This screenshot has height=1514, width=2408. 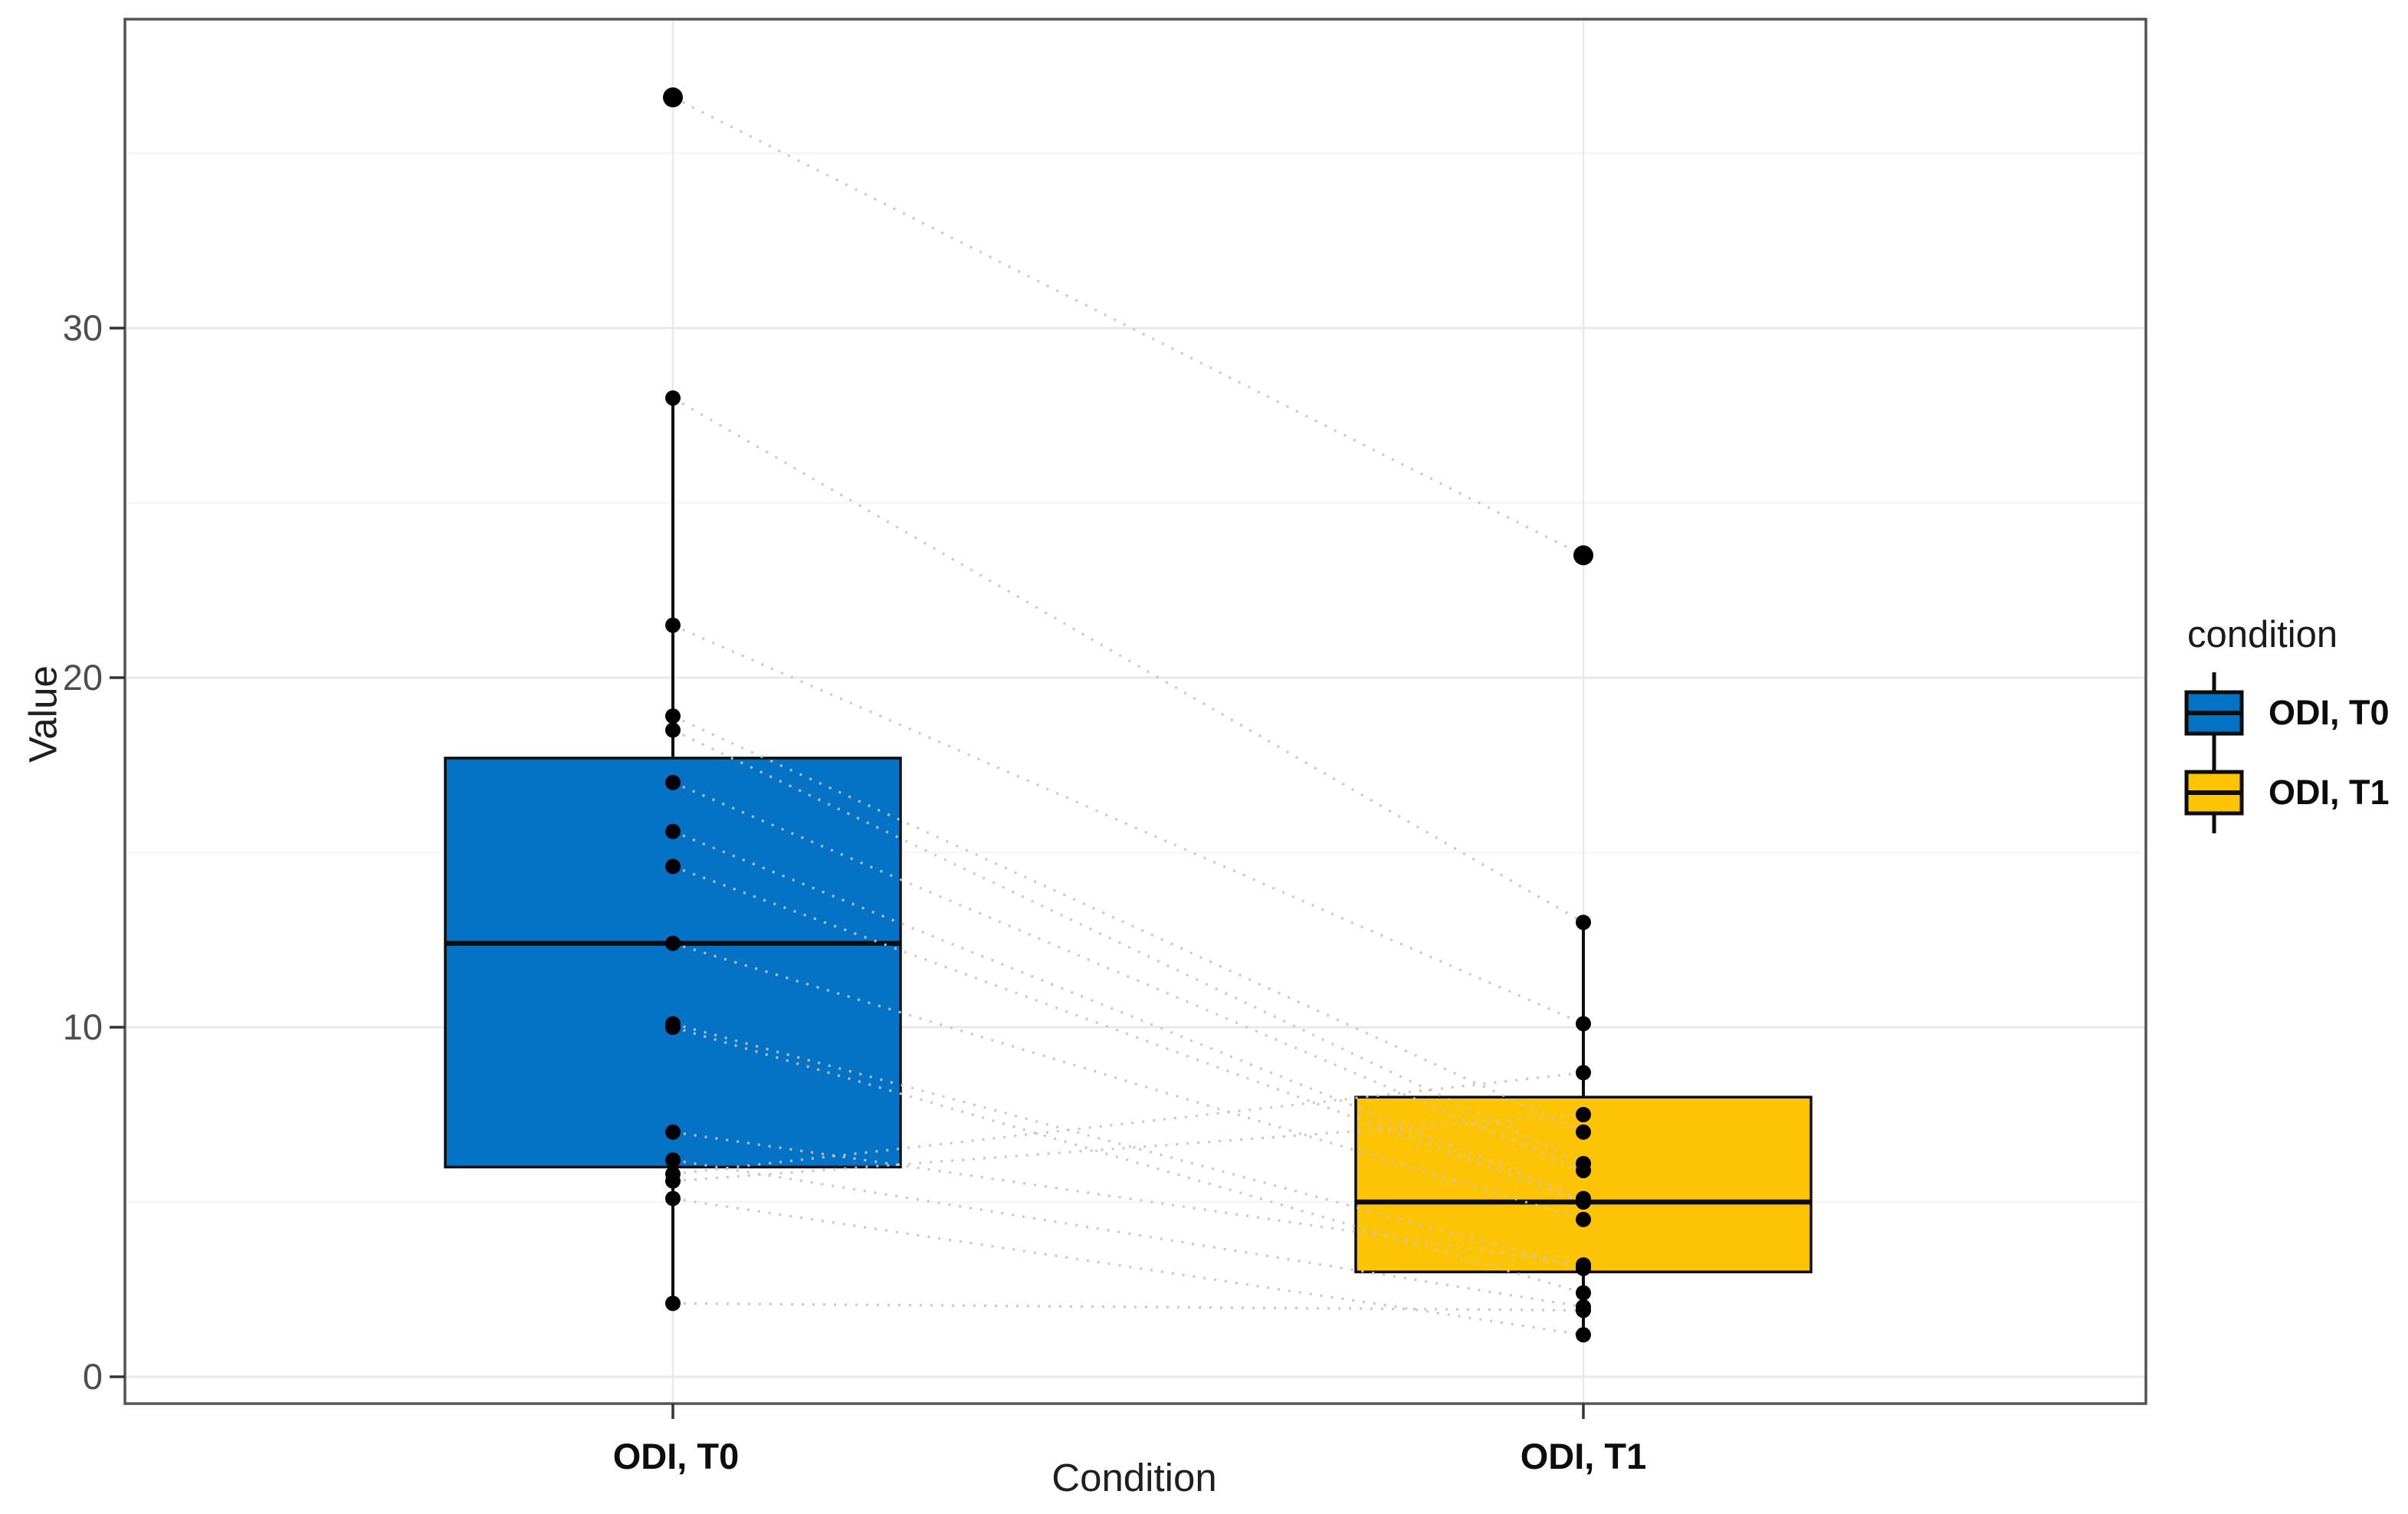 I want to click on legend-entry-label: ODI, T0, so click(x=2329, y=712).